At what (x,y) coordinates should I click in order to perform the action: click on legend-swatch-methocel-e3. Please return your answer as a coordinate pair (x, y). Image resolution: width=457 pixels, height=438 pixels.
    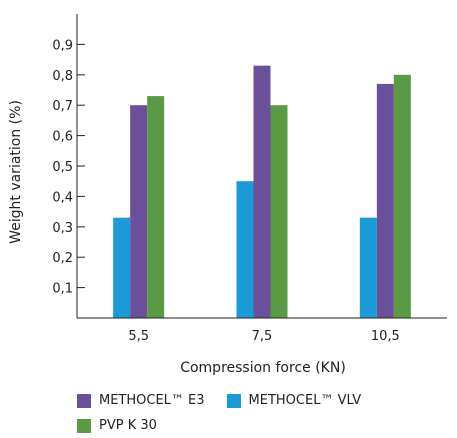
    Looking at the image, I should click on (84, 400).